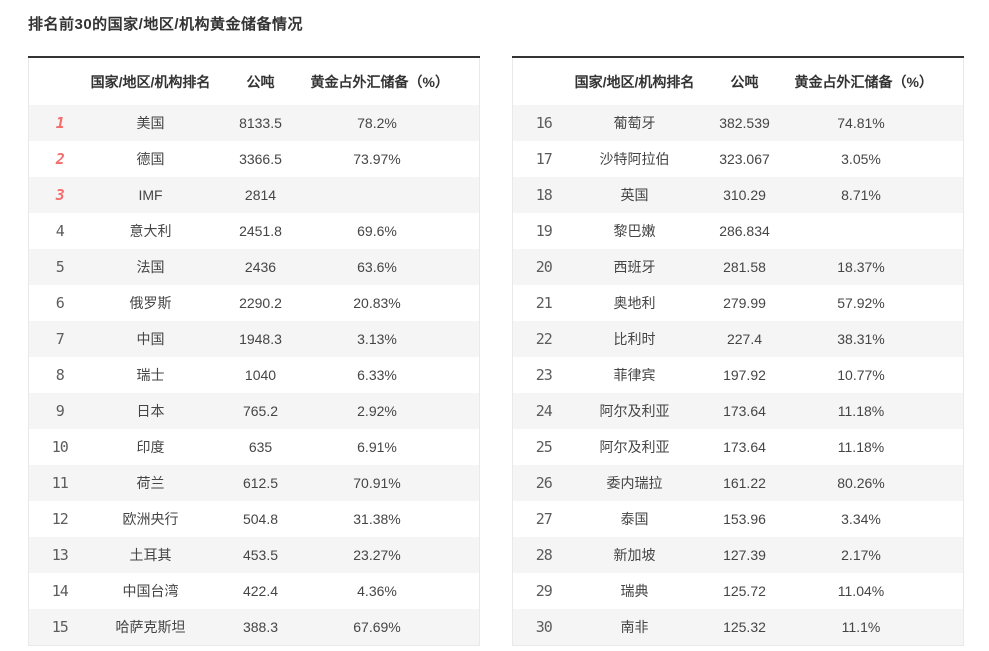 The width and height of the screenshot is (989, 651). I want to click on country-name-cell: 瑞典, so click(634, 591).